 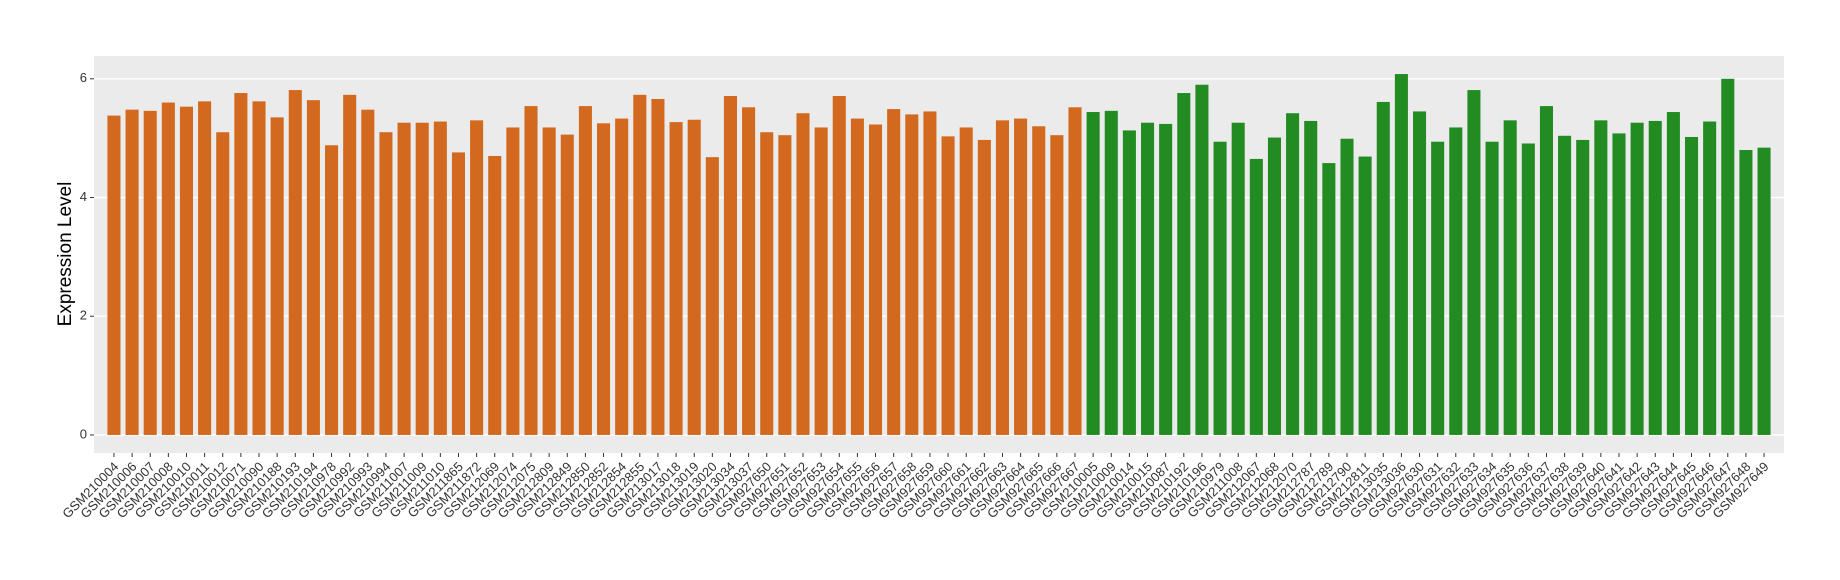 I want to click on y-tick-label: 0, so click(x=83, y=433).